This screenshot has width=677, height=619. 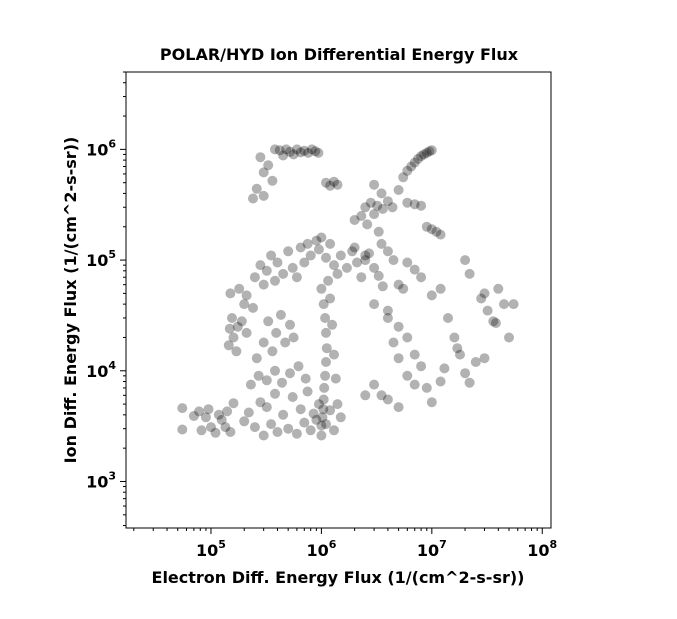 What do you see at coordinates (101, 259) in the screenshot?
I see `y-tick-label: 105` at bounding box center [101, 259].